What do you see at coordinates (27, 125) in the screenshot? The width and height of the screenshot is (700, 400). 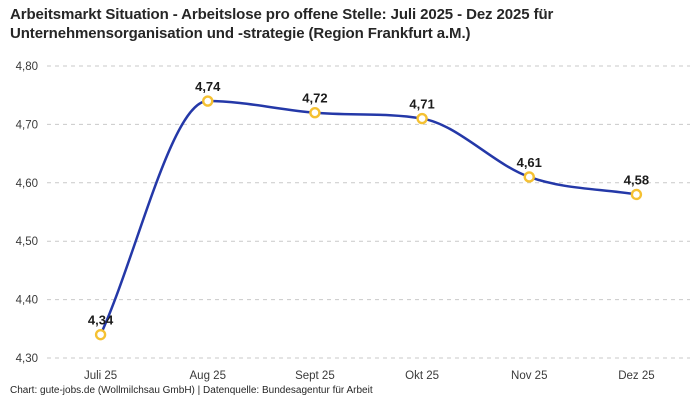 I see `y-axis-tick-label: 4,70` at bounding box center [27, 125].